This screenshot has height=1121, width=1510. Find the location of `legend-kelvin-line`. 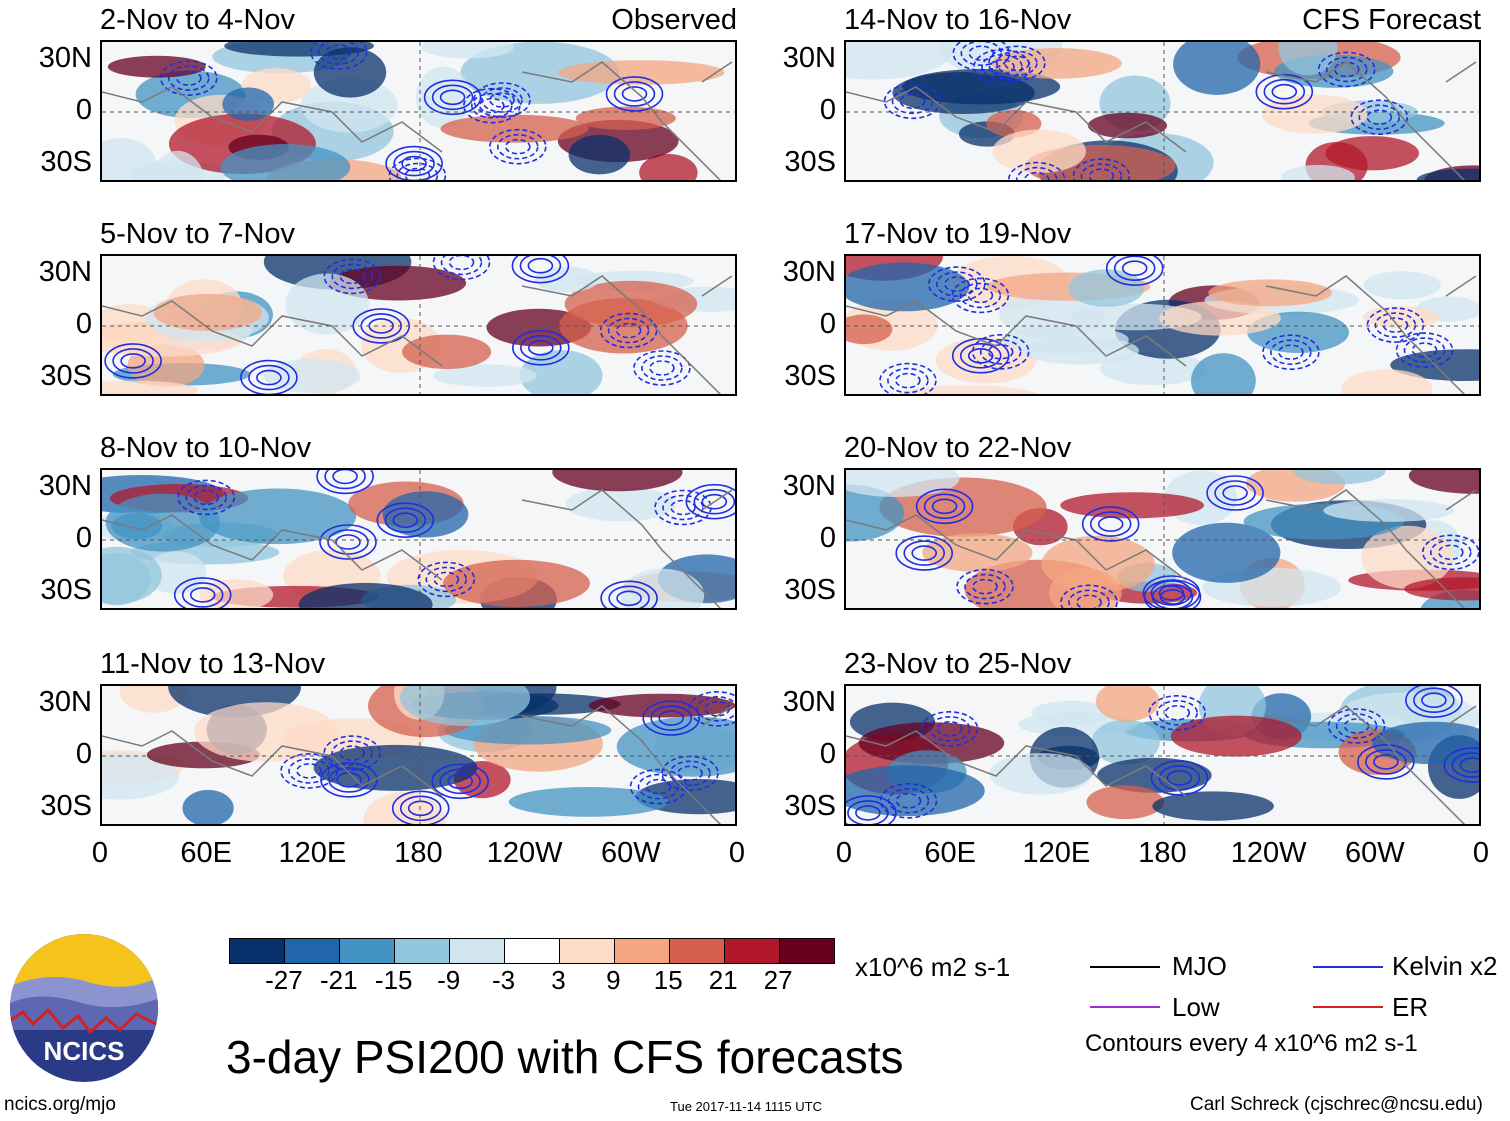

legend-kelvin-line is located at coordinates (1348, 967).